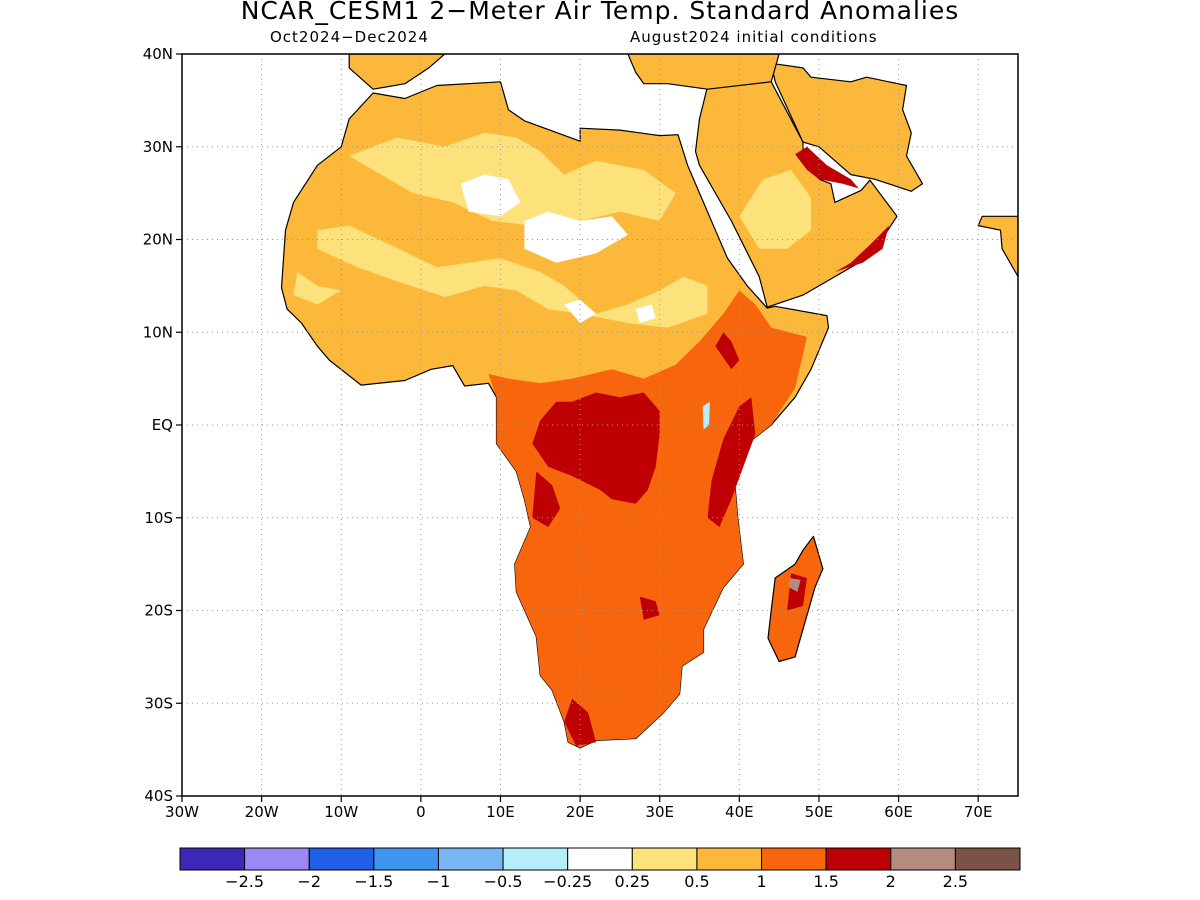 The width and height of the screenshot is (1200, 900). Describe the element at coordinates (739, 812) in the screenshot. I see `lon-tick-label: 40E` at that location.